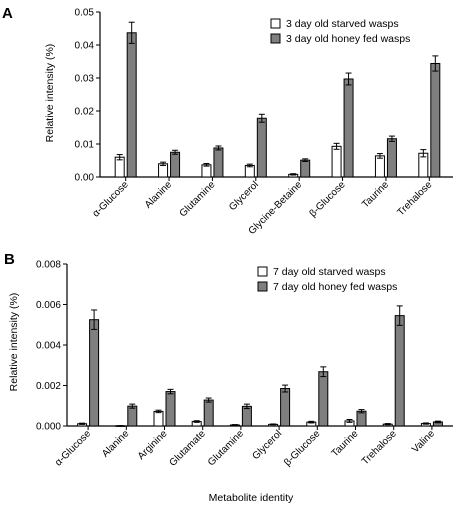 This screenshot has height=510, width=454. I want to click on panel-a-y-tick-label: 0.04, so click(85, 46).